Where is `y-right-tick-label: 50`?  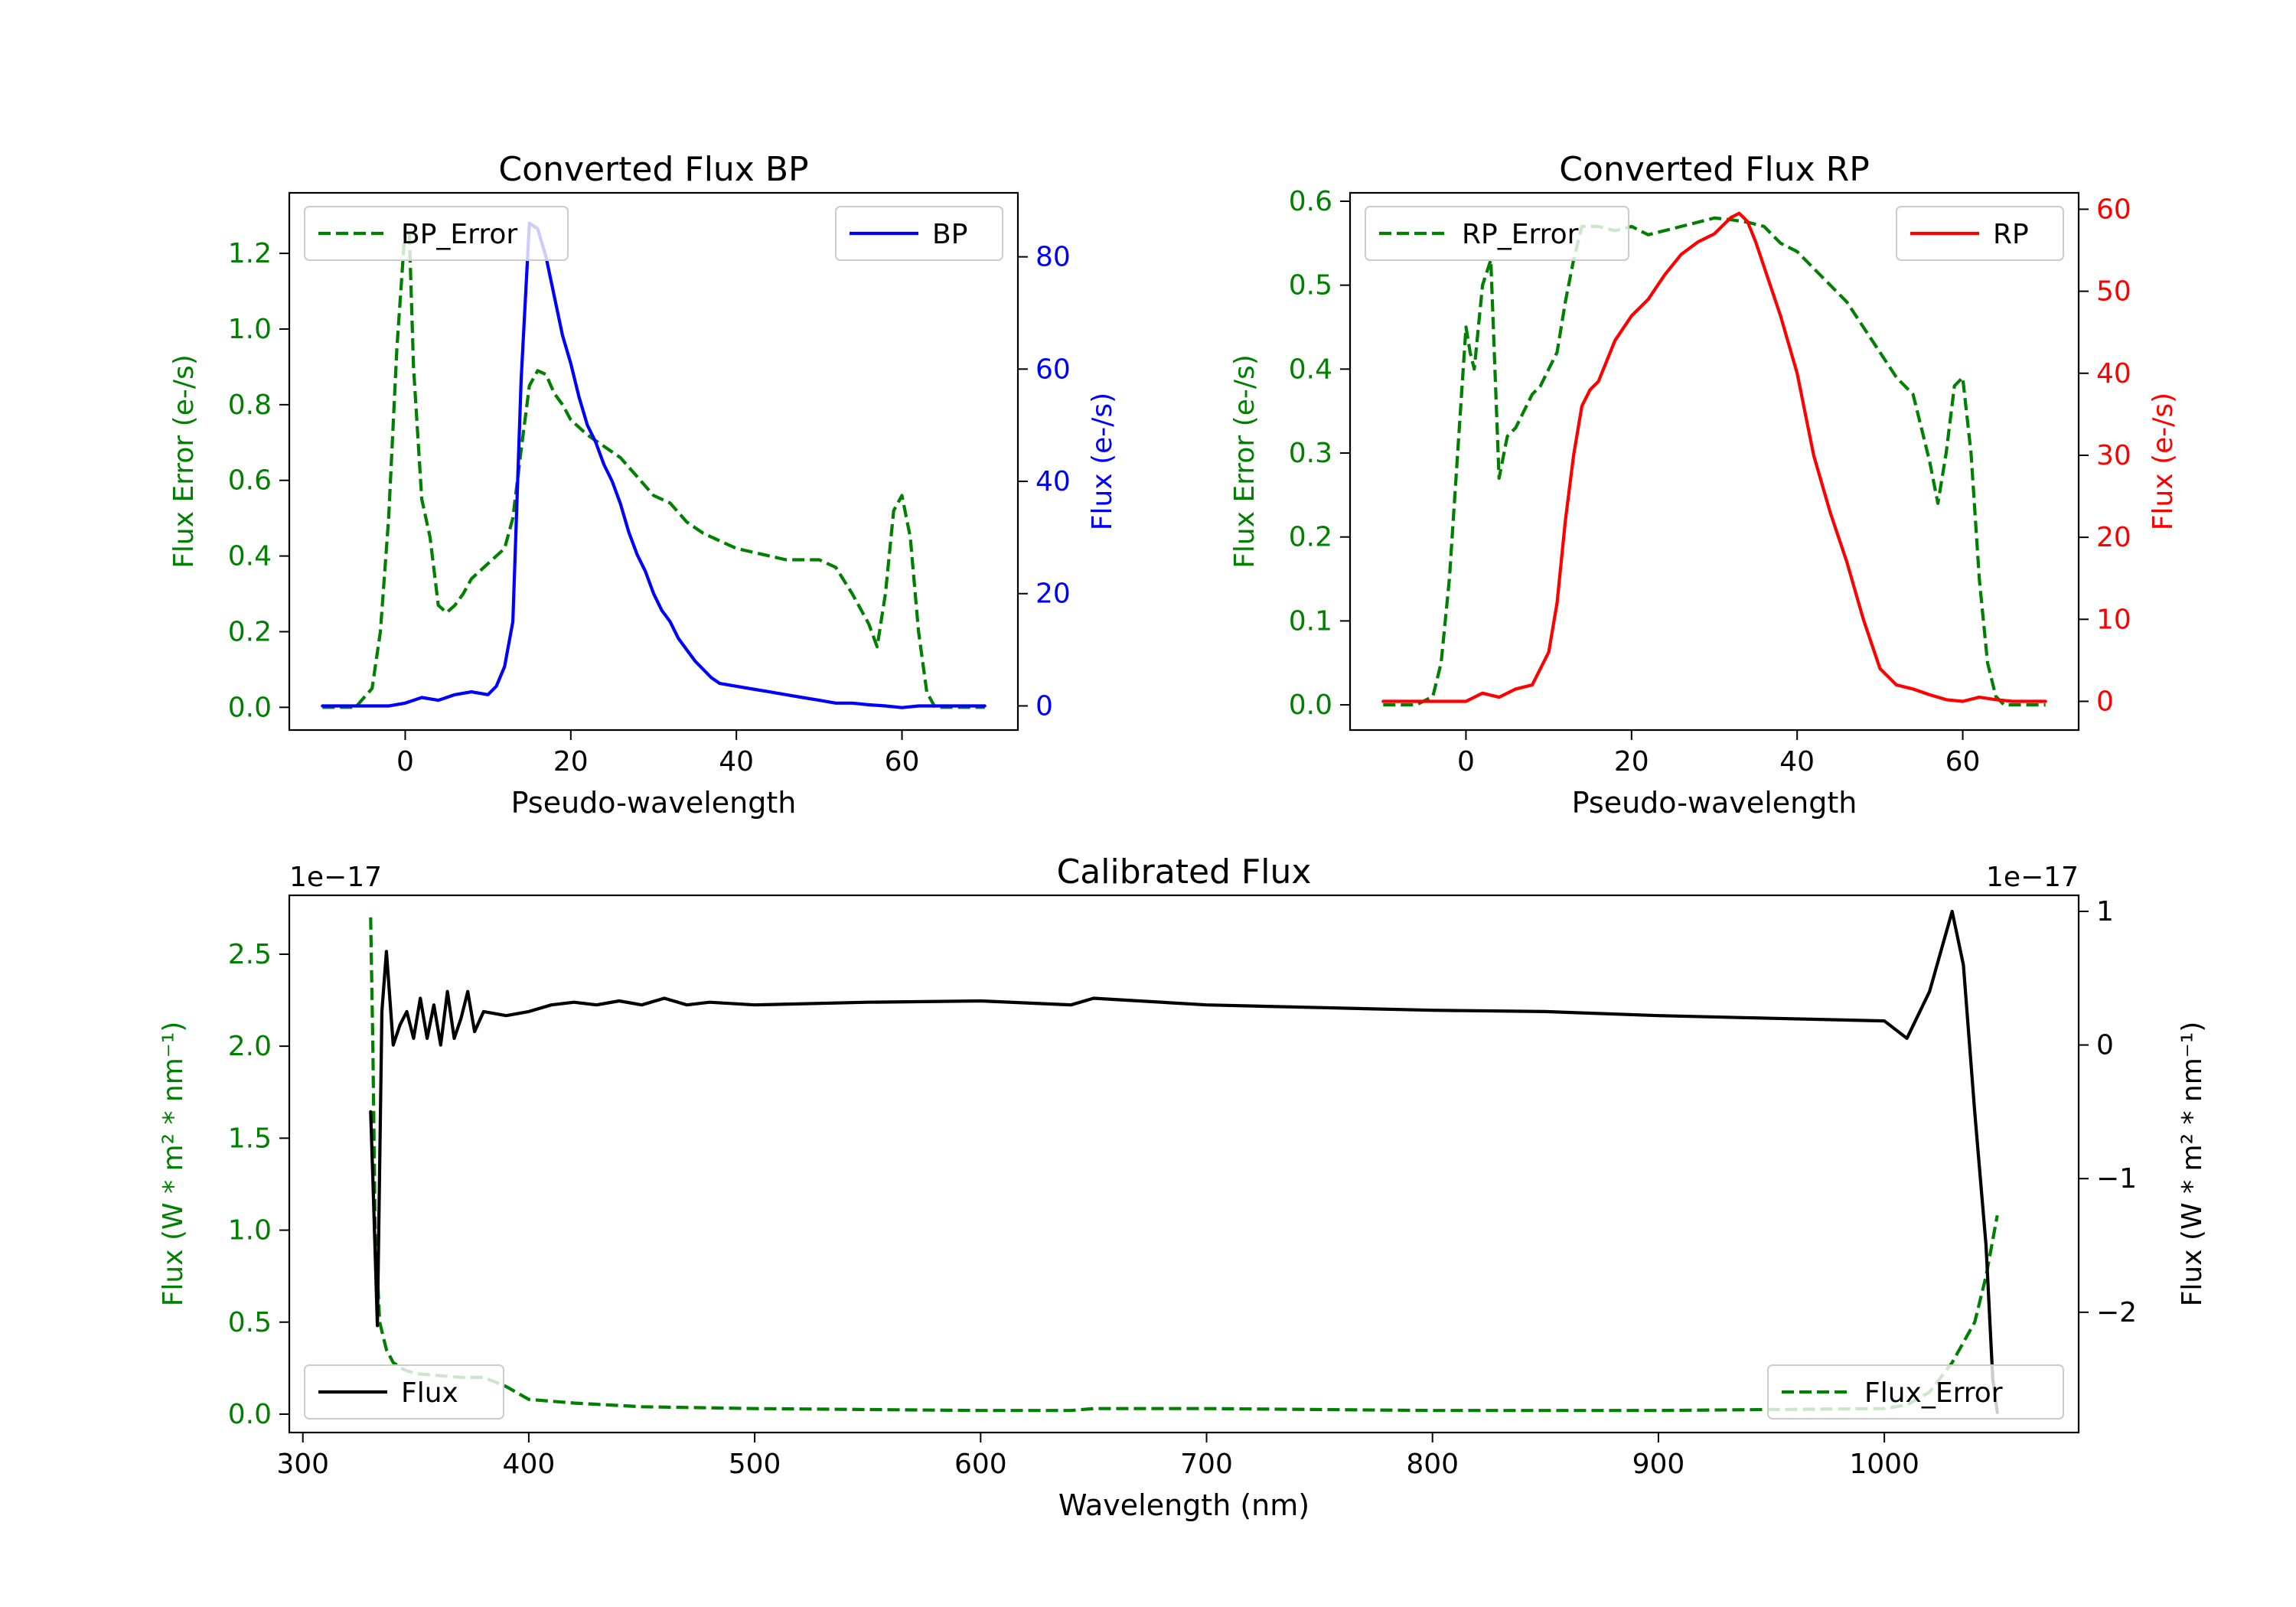 y-right-tick-label: 50 is located at coordinates (2113, 292).